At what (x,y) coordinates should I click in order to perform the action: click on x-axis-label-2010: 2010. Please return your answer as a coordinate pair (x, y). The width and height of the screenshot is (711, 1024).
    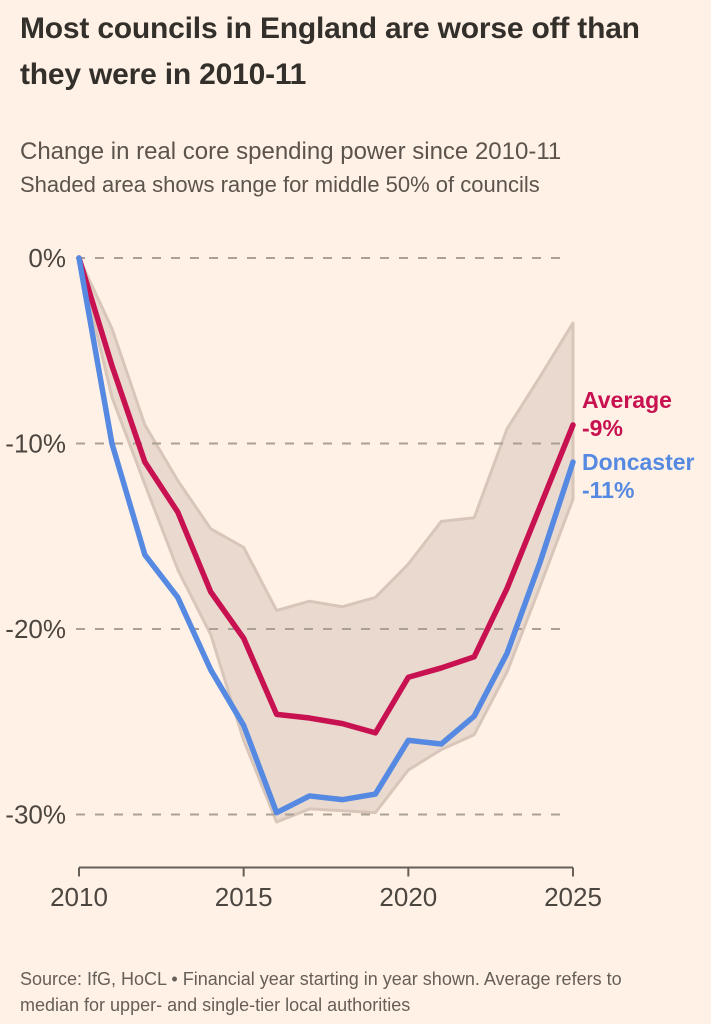
    Looking at the image, I should click on (79, 897).